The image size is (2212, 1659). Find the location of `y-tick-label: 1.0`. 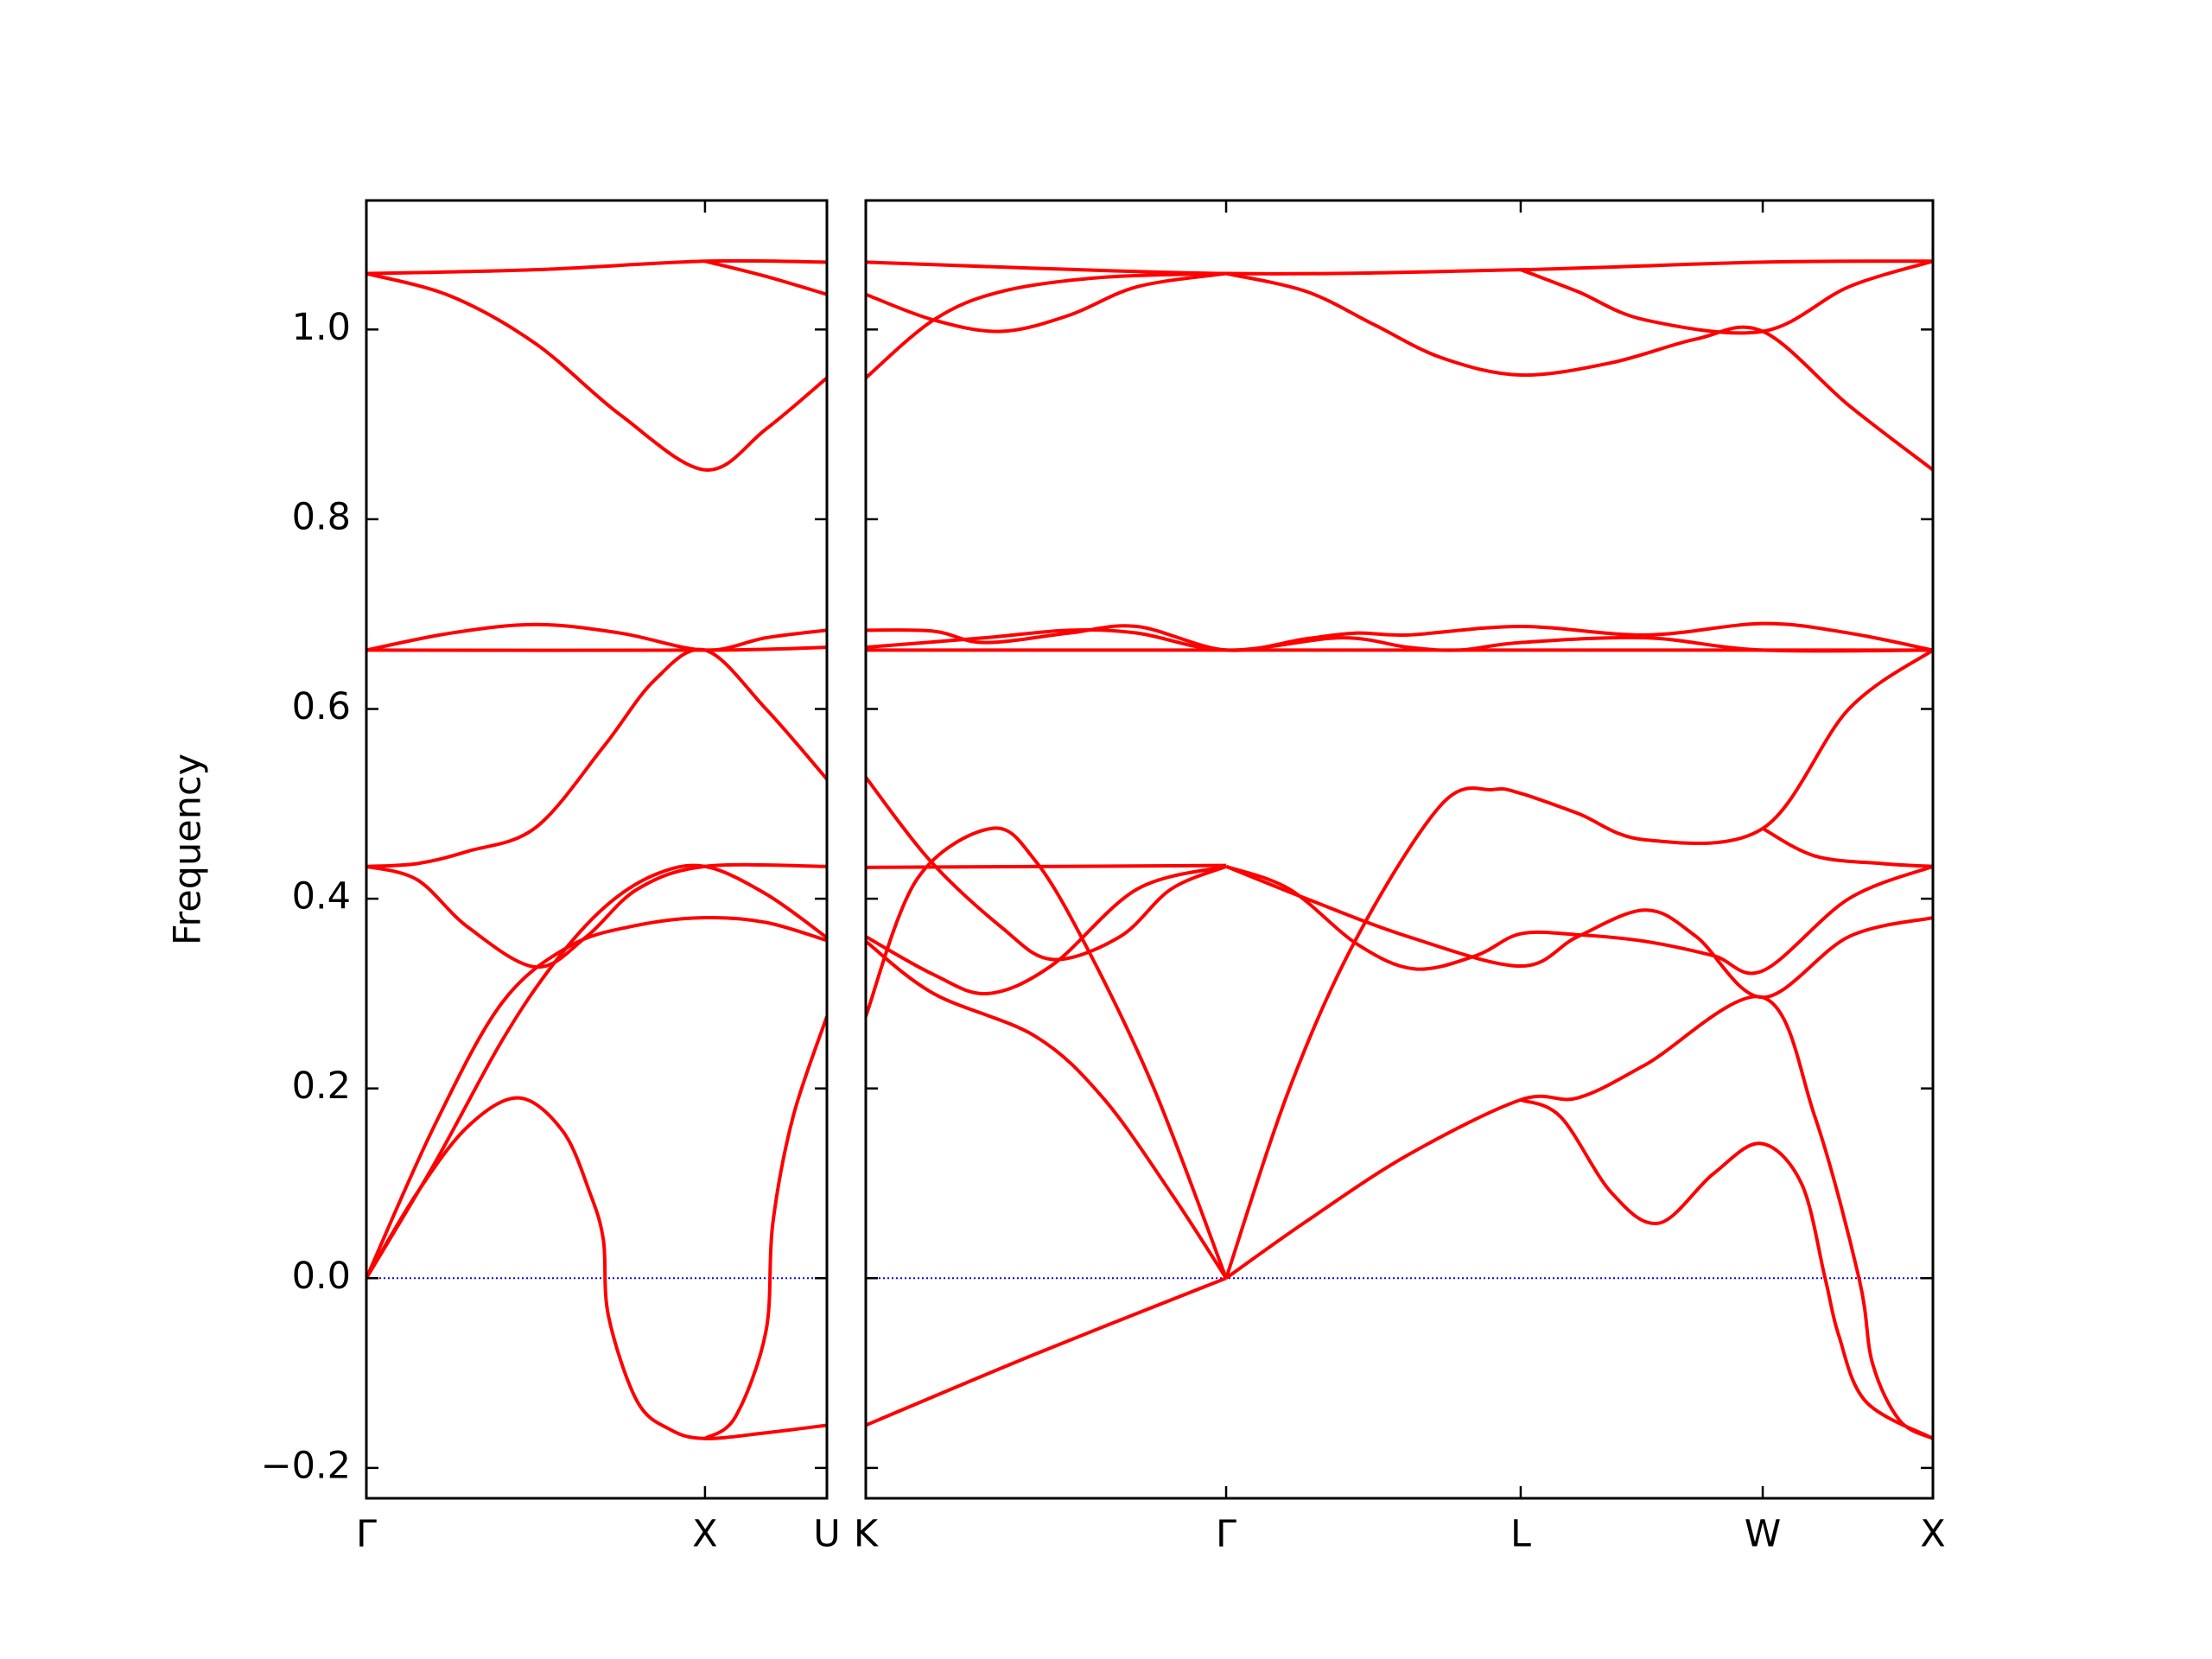

y-tick-label: 1.0 is located at coordinates (321, 327).